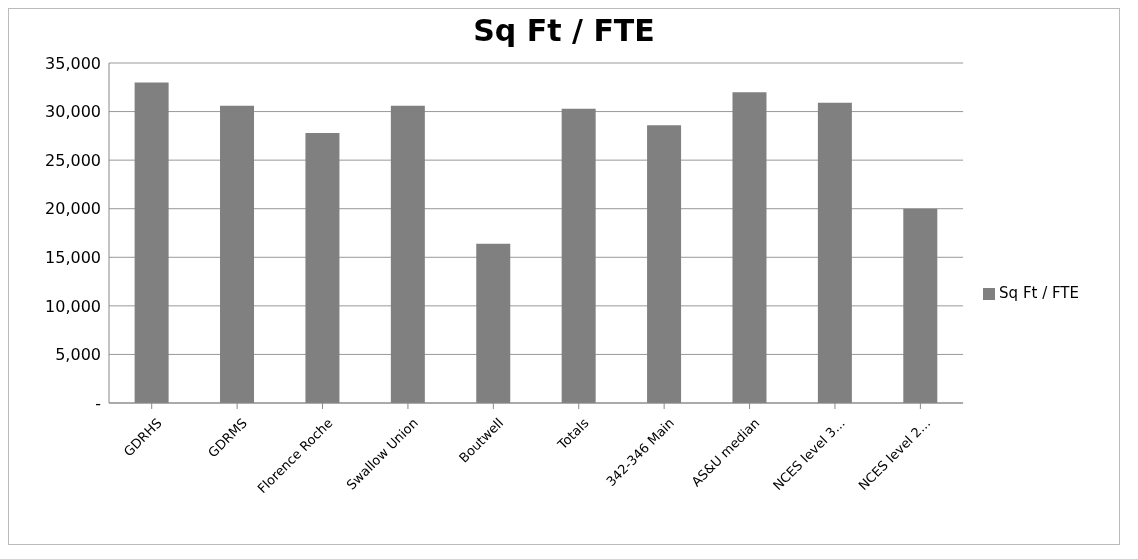 This screenshot has height=559, width=1138. I want to click on y-tick-label: 30,000, so click(73, 112).